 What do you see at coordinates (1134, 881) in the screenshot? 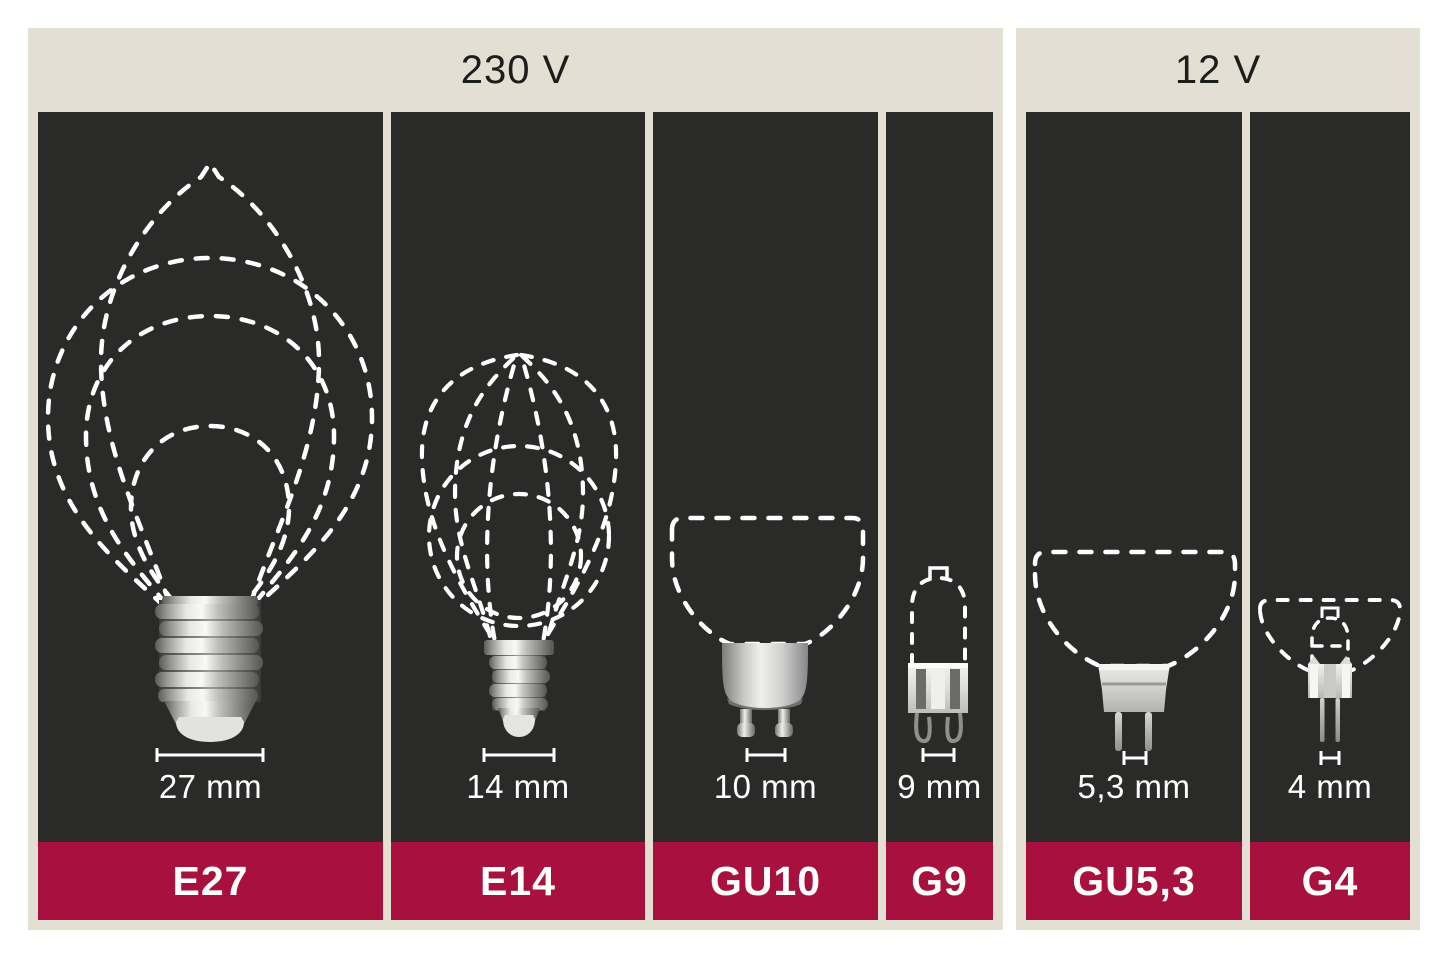
I see `gu53-socket-label: GU5,3` at bounding box center [1134, 881].